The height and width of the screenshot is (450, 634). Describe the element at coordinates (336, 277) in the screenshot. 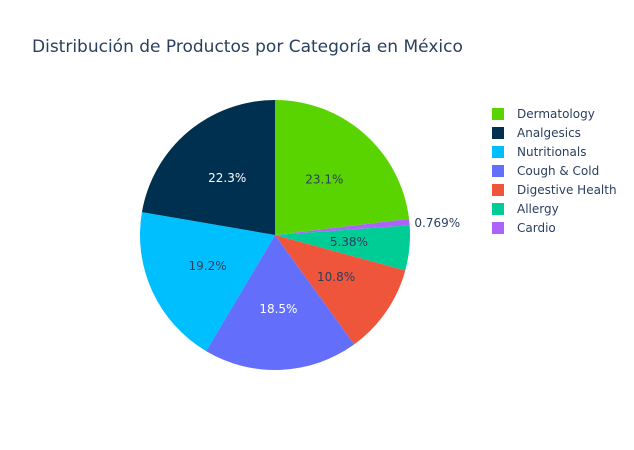

I see `slice-label: 10.8%` at that location.